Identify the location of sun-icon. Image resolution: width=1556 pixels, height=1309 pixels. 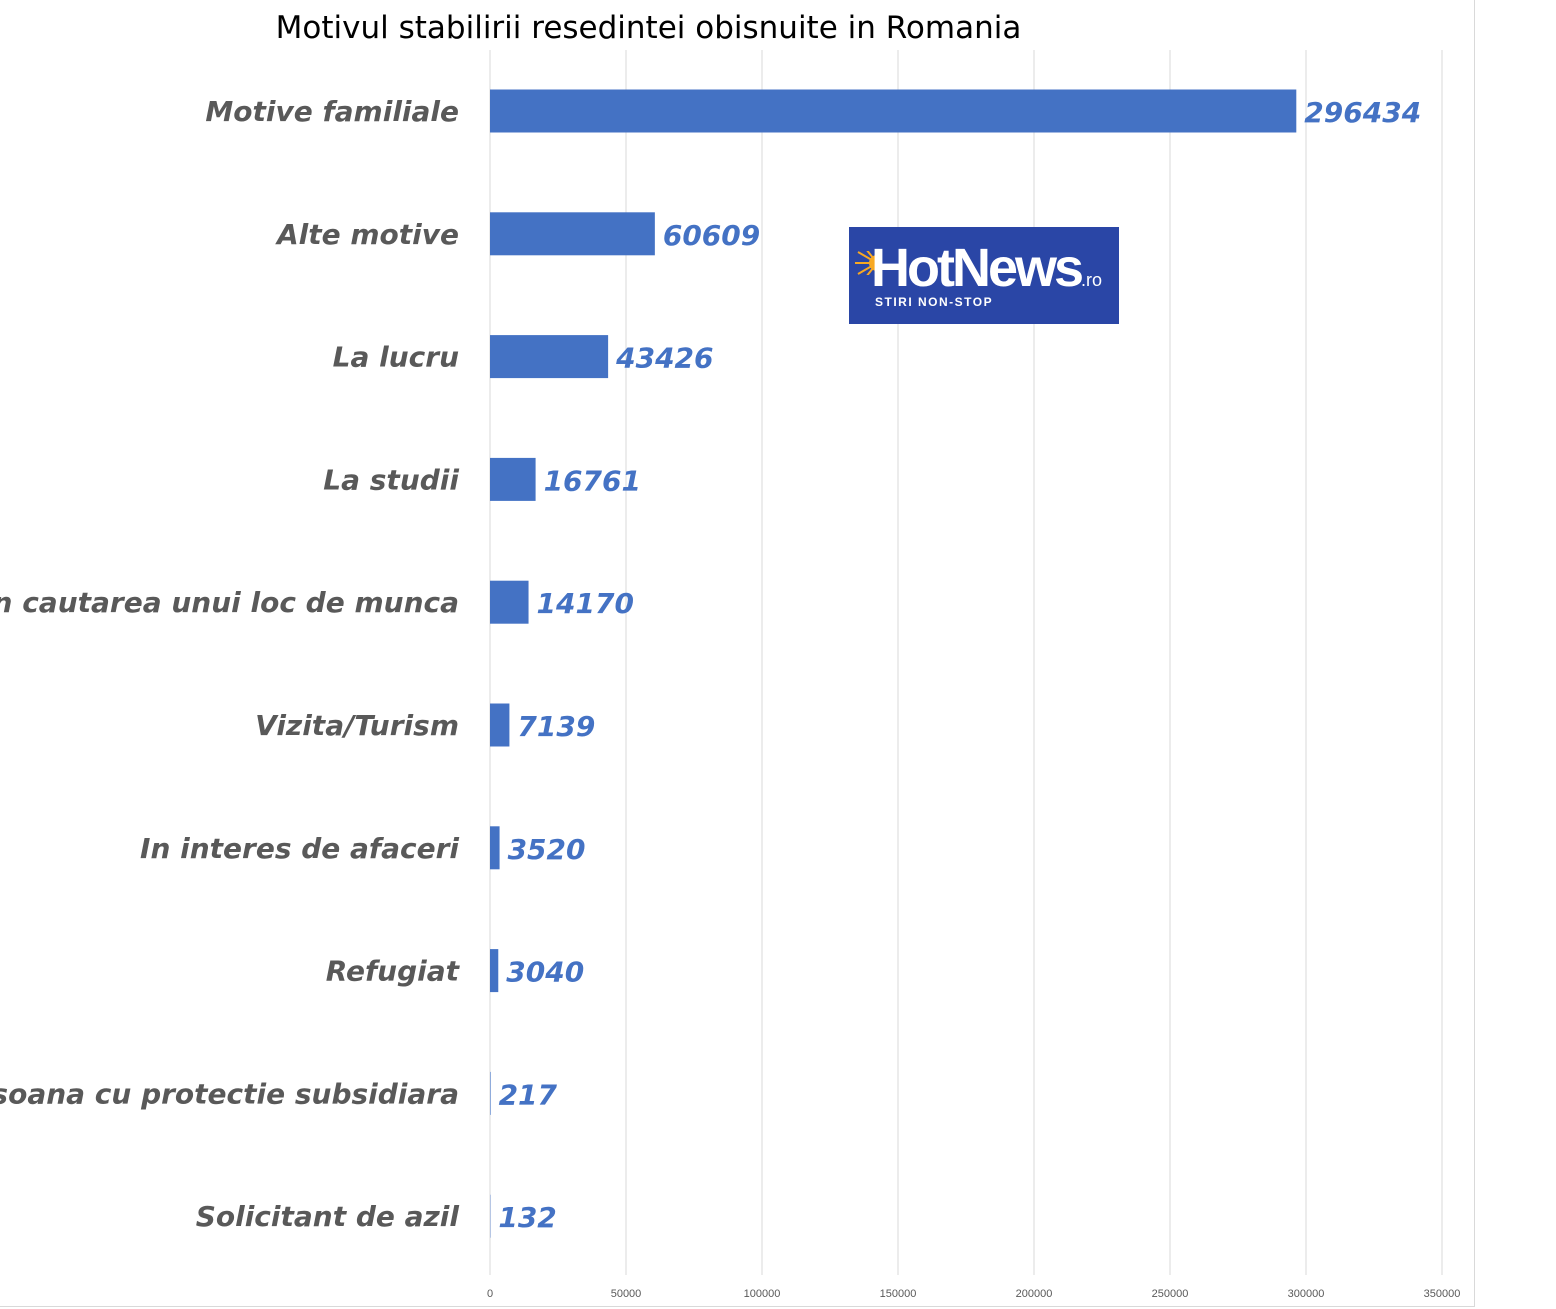
(866, 263).